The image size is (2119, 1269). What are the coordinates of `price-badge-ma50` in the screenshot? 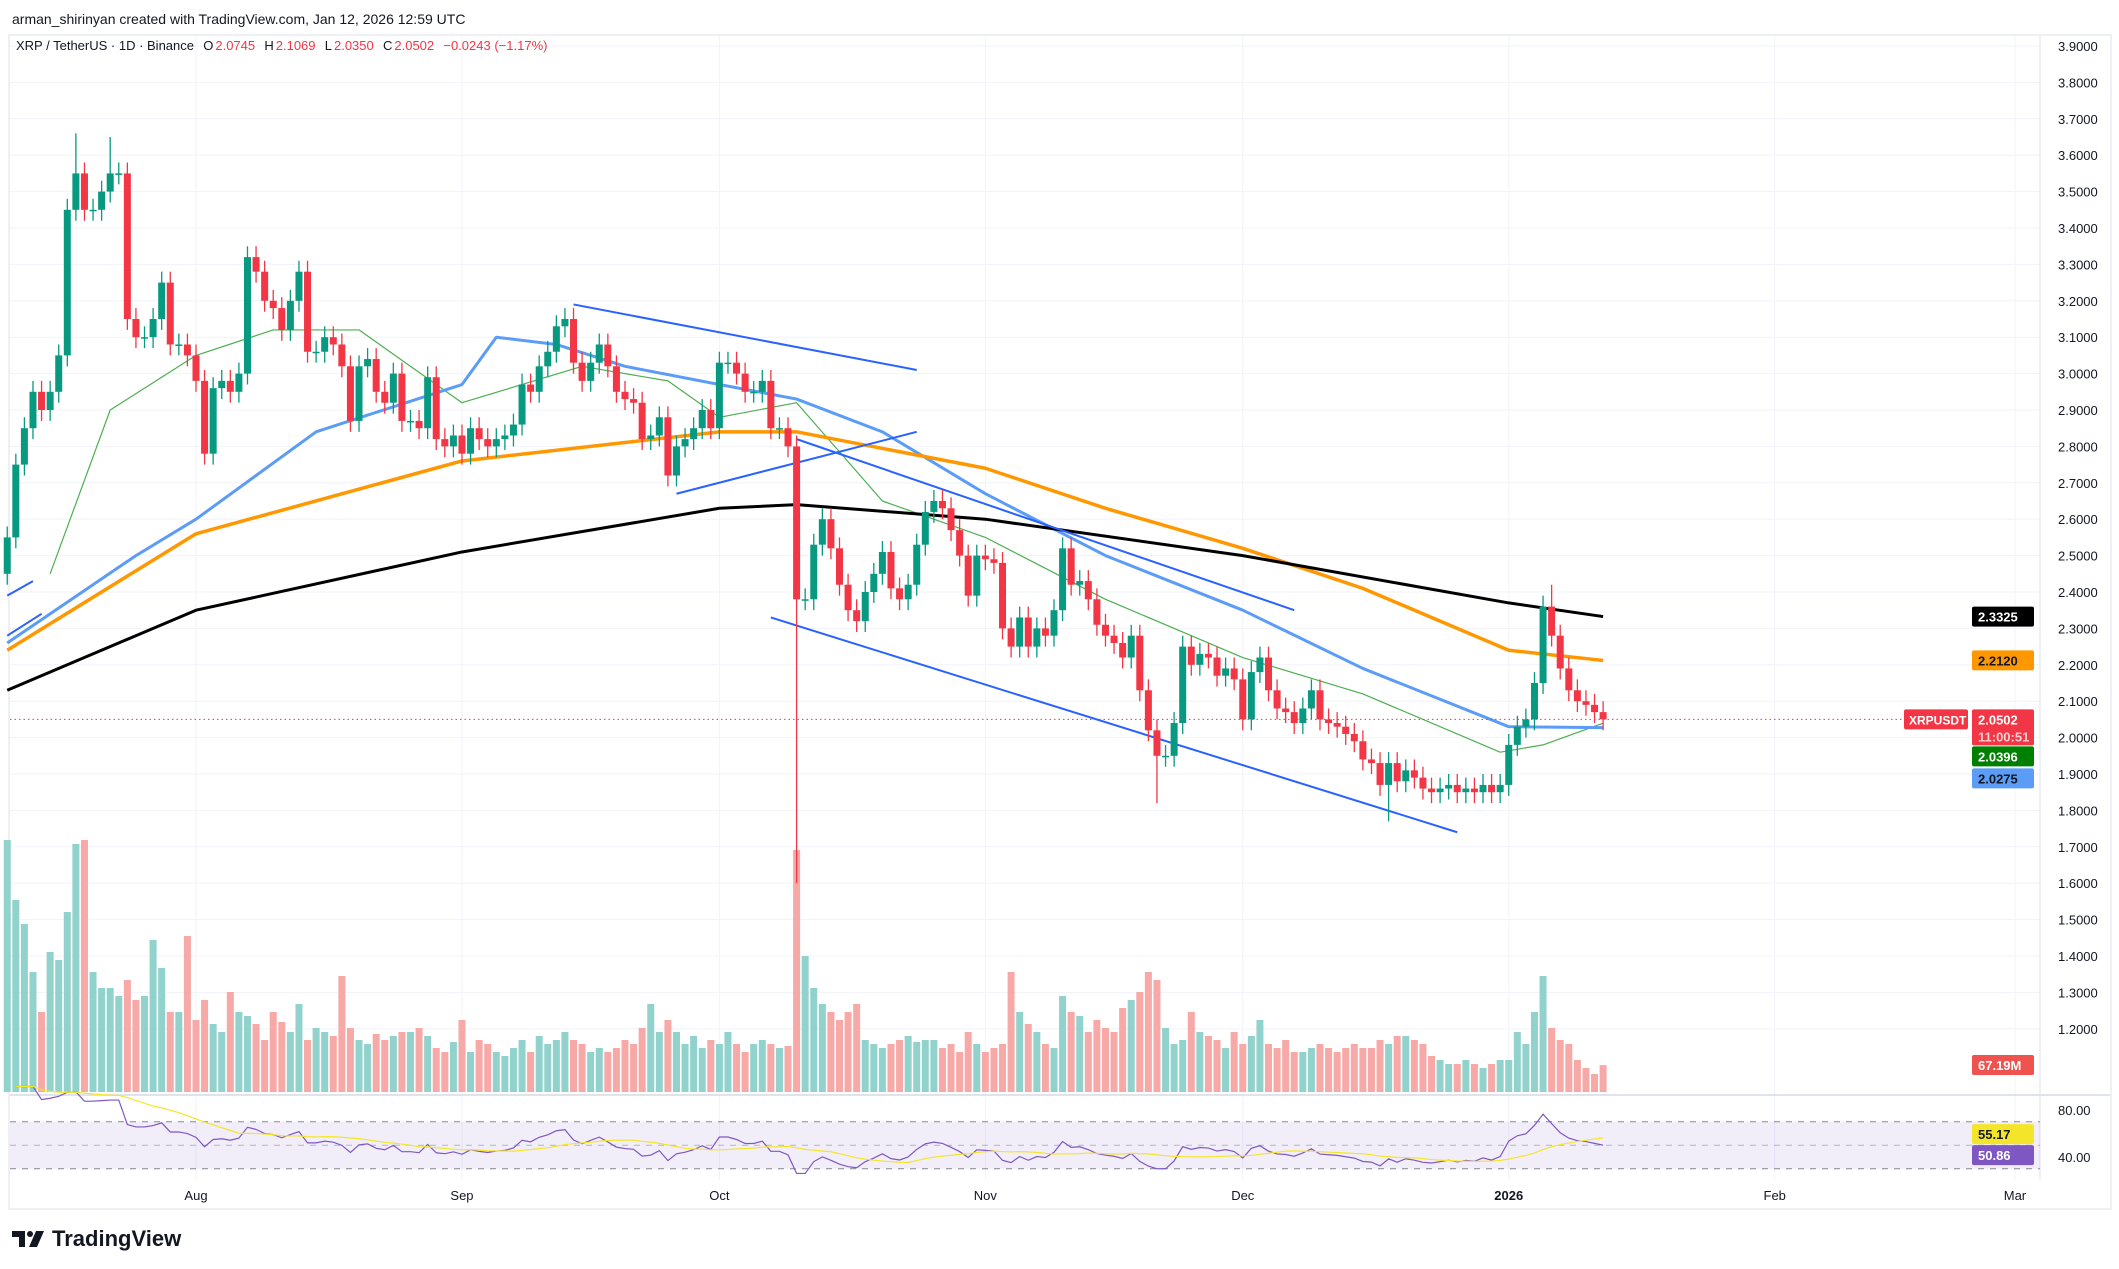 It's located at (2003, 778).